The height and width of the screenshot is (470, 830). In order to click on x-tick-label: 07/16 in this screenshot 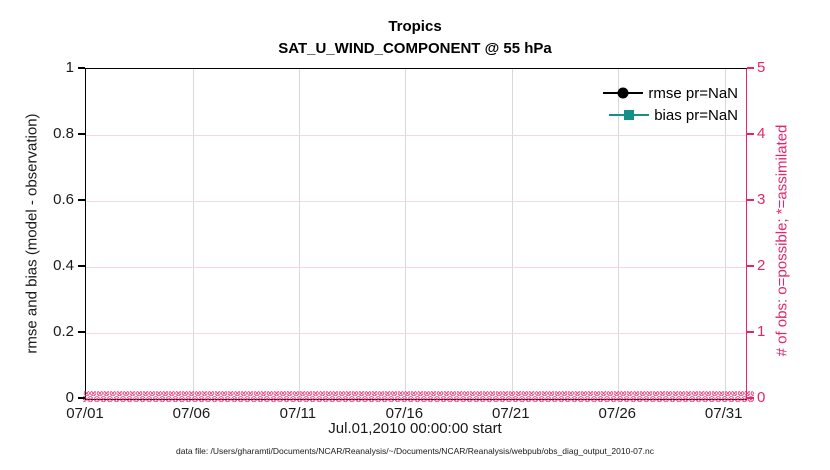, I will do `click(404, 413)`.